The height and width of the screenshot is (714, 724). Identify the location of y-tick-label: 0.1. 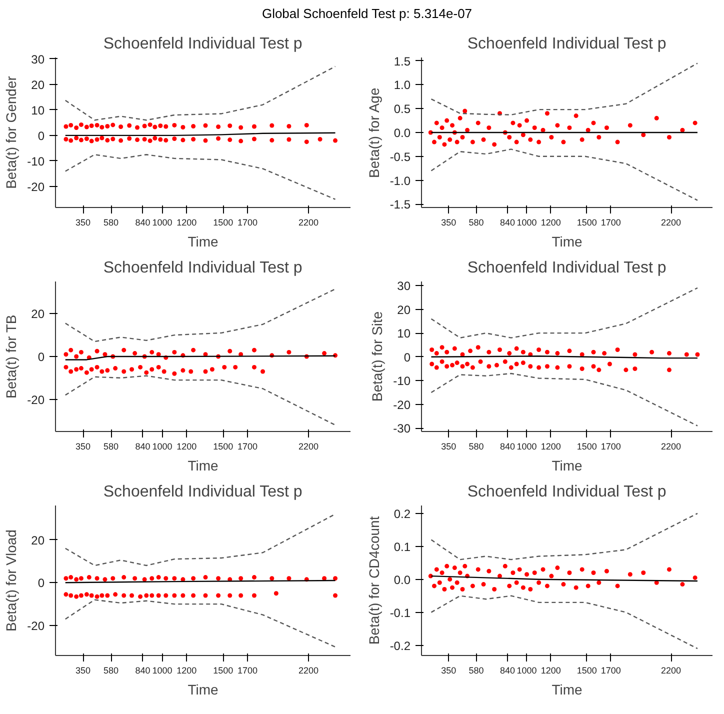
(402, 547).